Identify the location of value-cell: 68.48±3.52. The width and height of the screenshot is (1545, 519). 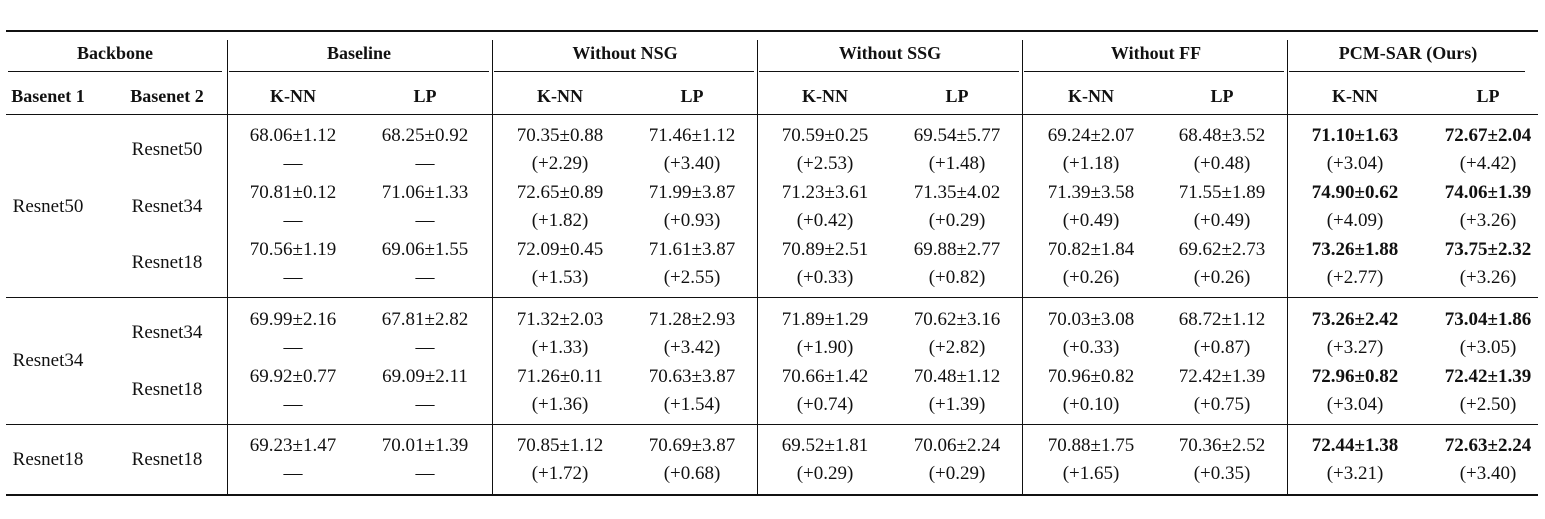
(1222, 135).